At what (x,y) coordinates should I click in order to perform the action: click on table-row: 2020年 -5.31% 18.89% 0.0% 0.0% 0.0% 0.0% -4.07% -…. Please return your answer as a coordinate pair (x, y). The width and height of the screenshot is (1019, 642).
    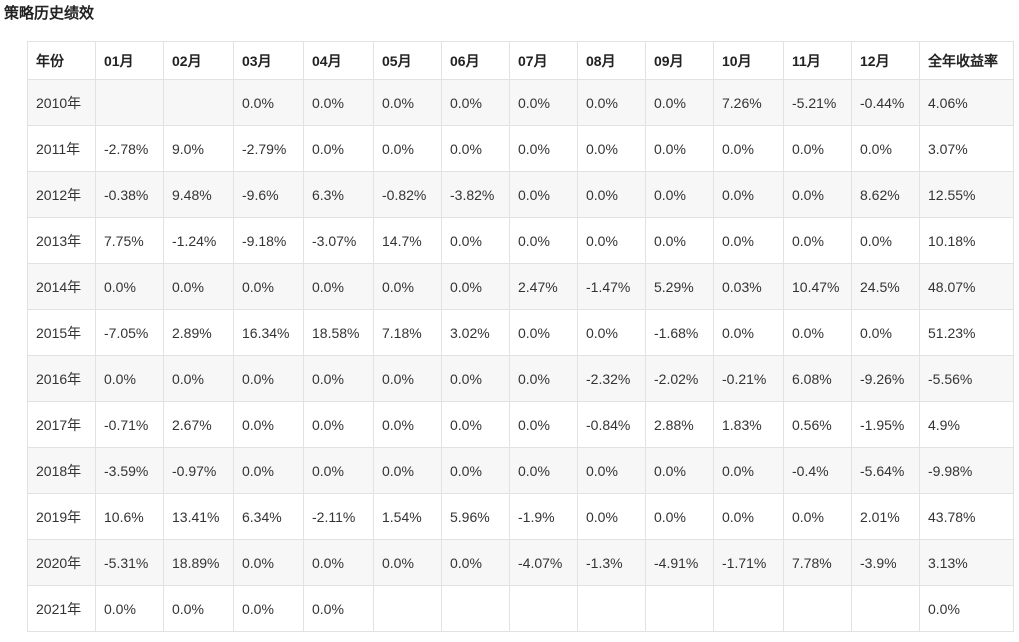
    Looking at the image, I should click on (520, 562).